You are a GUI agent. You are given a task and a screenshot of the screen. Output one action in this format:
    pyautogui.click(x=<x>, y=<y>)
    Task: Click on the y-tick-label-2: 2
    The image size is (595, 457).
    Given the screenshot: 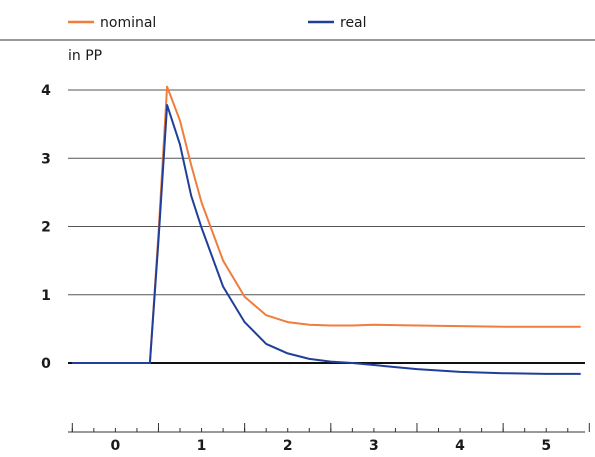 What is the action you would take?
    pyautogui.click(x=46, y=228)
    